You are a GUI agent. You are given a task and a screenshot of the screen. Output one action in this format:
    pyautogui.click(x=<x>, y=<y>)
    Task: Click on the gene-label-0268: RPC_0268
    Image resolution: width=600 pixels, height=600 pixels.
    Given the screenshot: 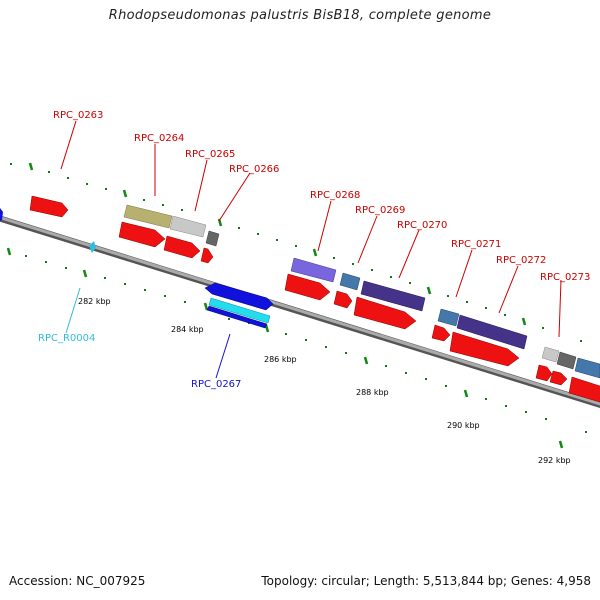 What is the action you would take?
    pyautogui.click(x=335, y=195)
    